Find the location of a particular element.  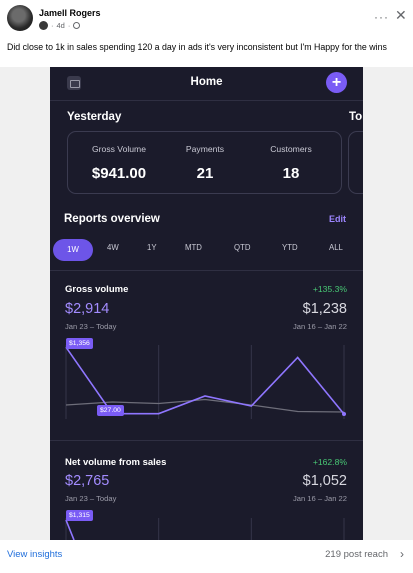

tab-mtd: MTD is located at coordinates (193, 247).